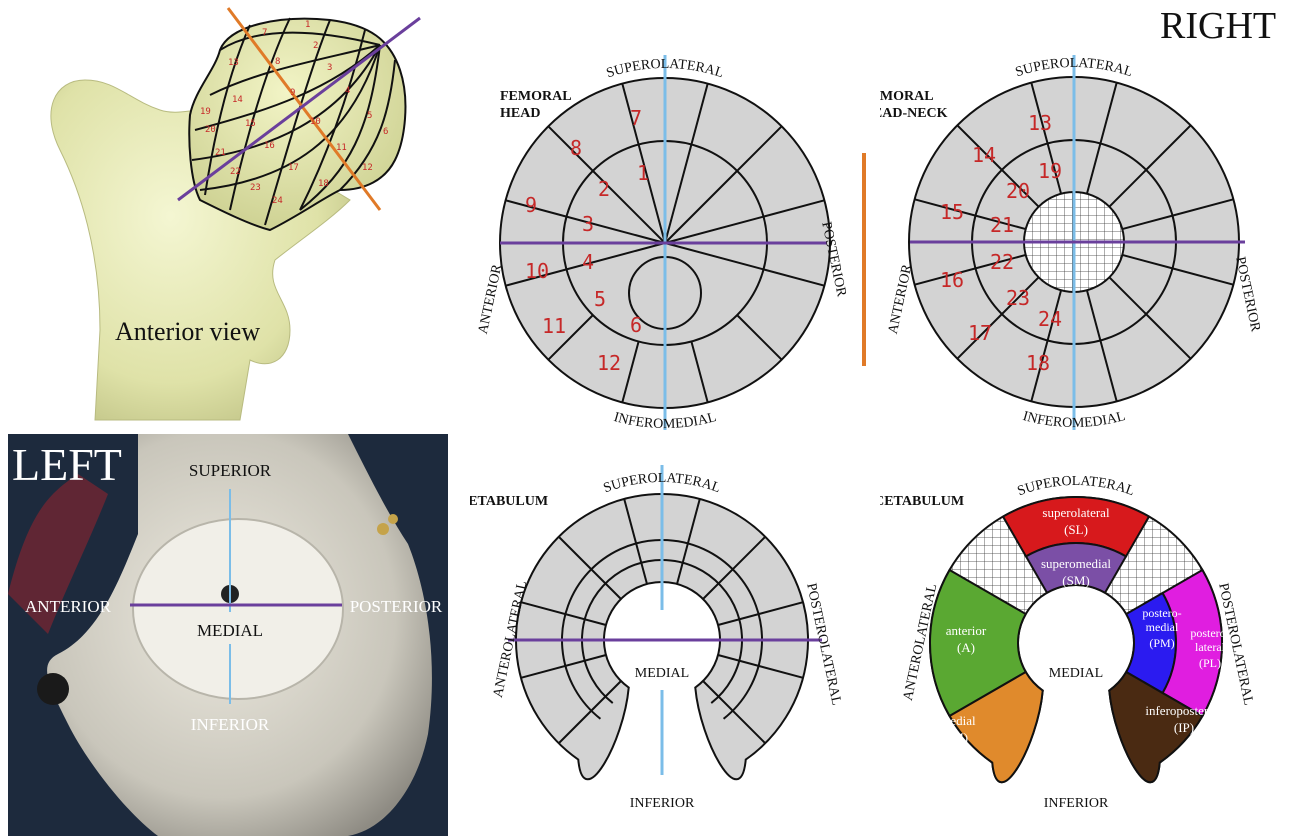 This screenshot has width=1291, height=836. What do you see at coordinates (269, 146) in the screenshot?
I see `femur-num-16: 16` at bounding box center [269, 146].